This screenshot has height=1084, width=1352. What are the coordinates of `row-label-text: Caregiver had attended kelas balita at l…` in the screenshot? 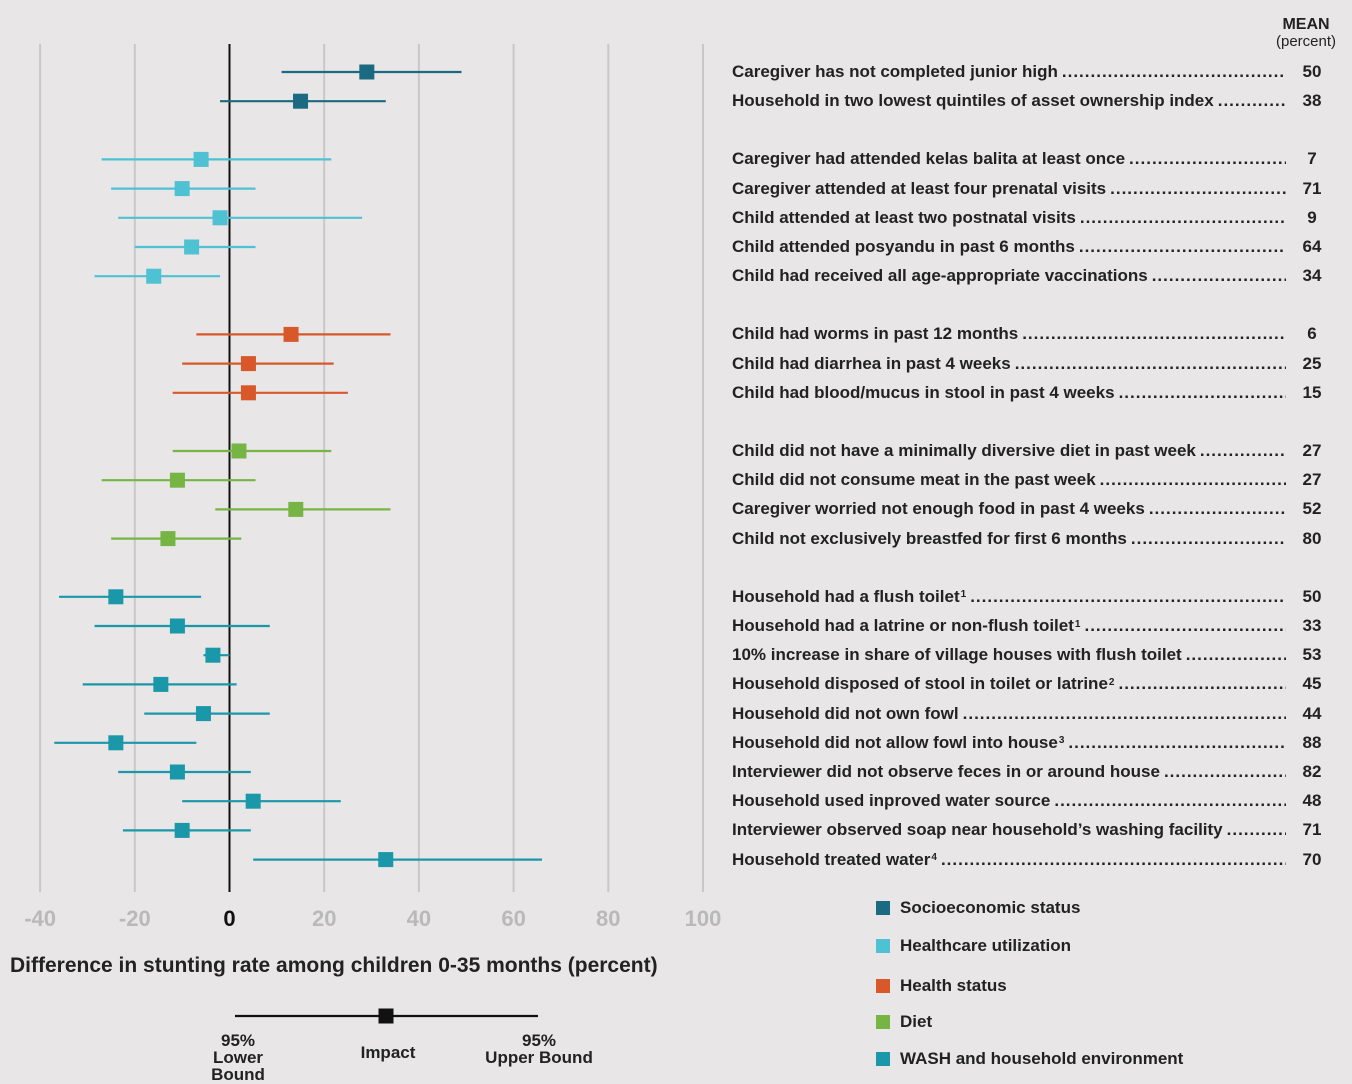 It's located at (929, 159).